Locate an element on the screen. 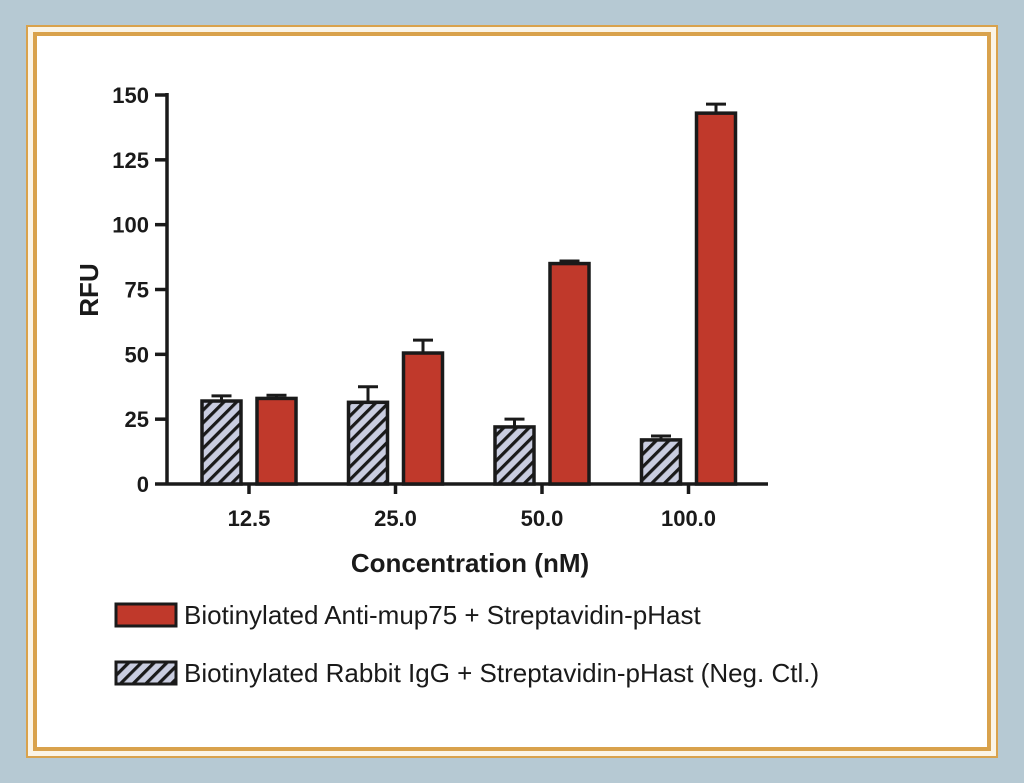 The height and width of the screenshot is (783, 1024). x-tick-label: 12.5 is located at coordinates (249, 518).